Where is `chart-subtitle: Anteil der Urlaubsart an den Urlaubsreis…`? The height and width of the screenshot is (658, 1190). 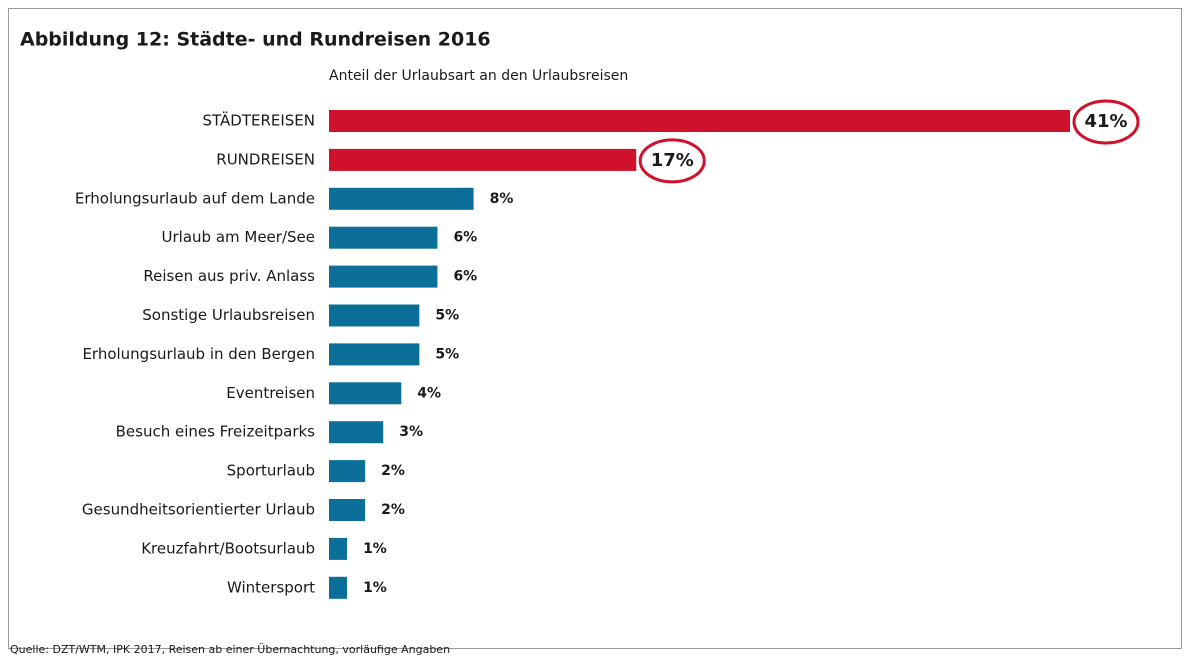 chart-subtitle: Anteil der Urlaubsart an den Urlaubsreis… is located at coordinates (478, 76).